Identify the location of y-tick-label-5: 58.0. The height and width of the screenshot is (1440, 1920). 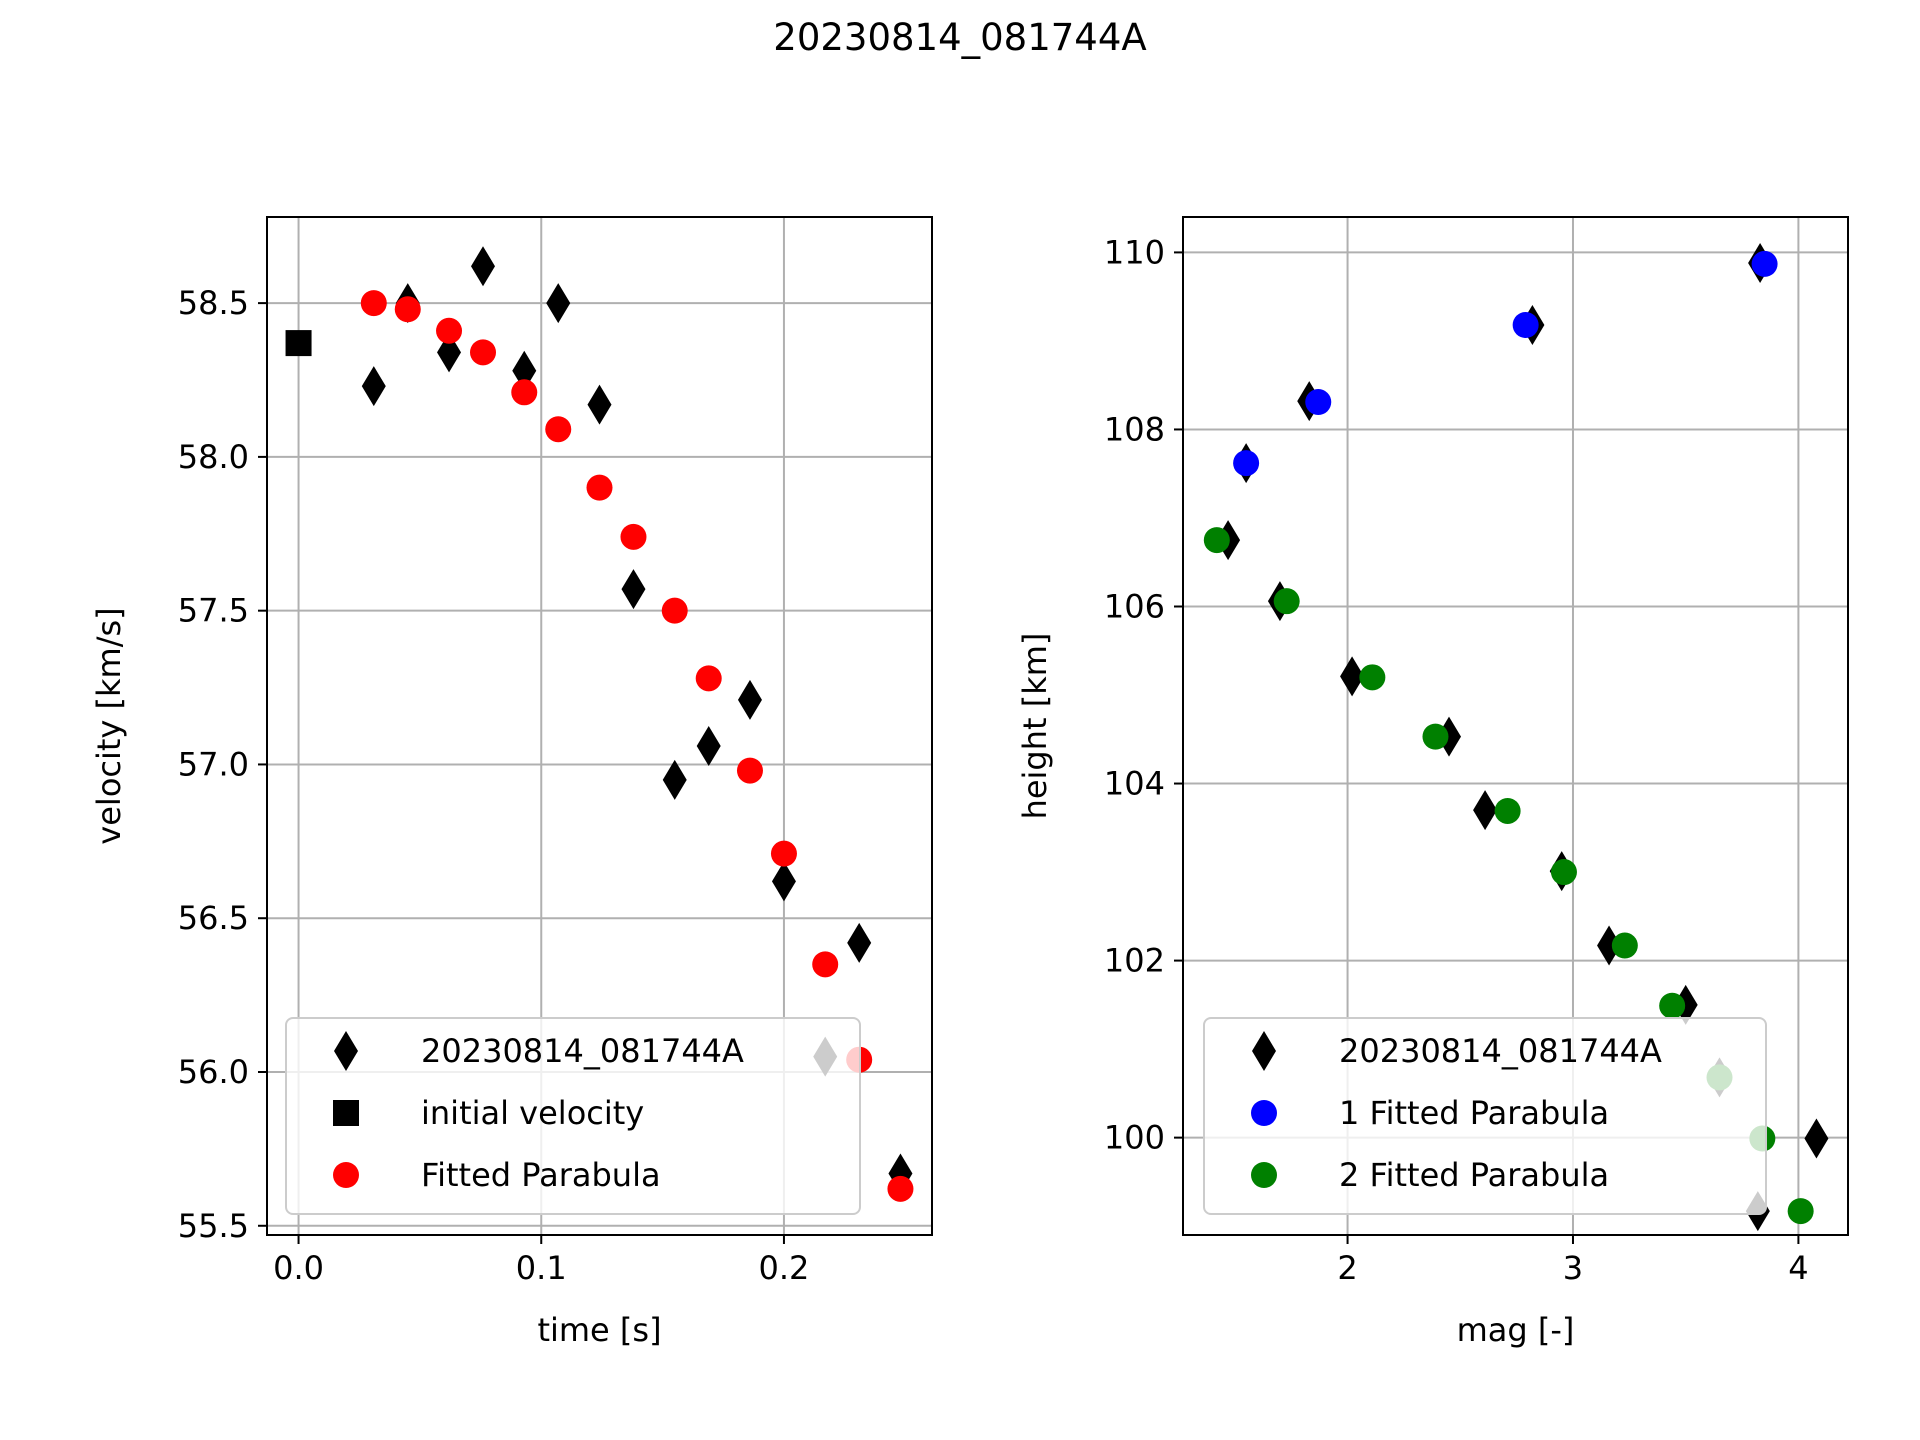
(213, 457).